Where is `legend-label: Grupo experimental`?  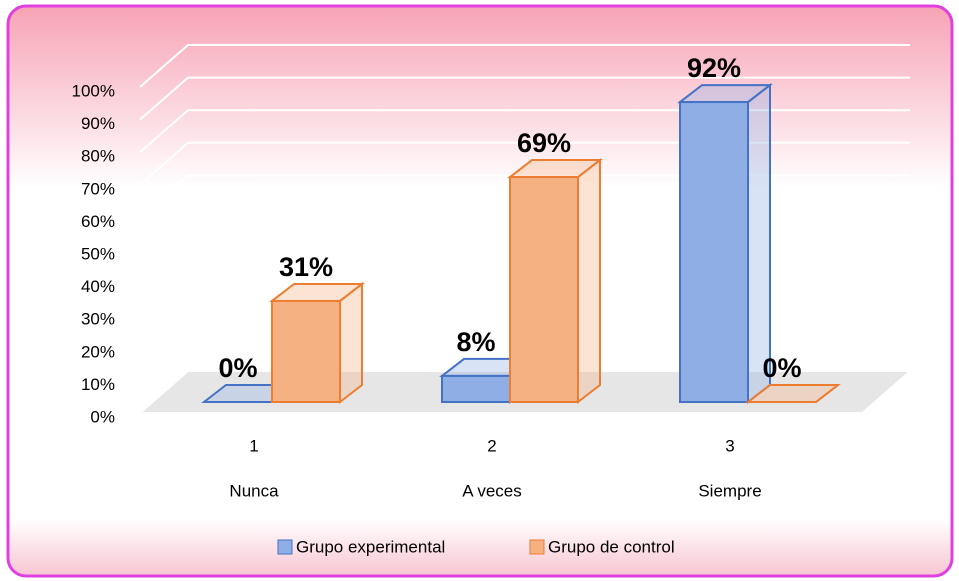
legend-label: Grupo experimental is located at coordinates (370, 546).